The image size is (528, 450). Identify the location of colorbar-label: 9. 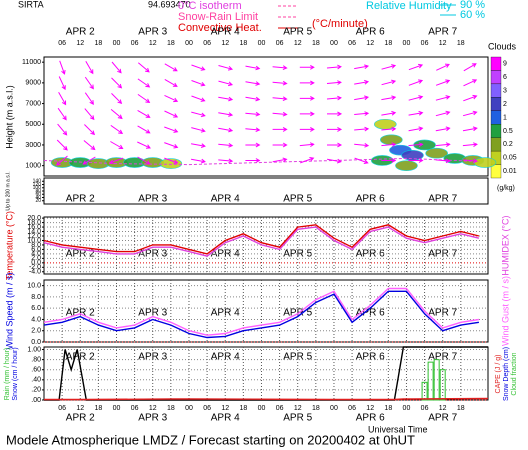
(505, 64).